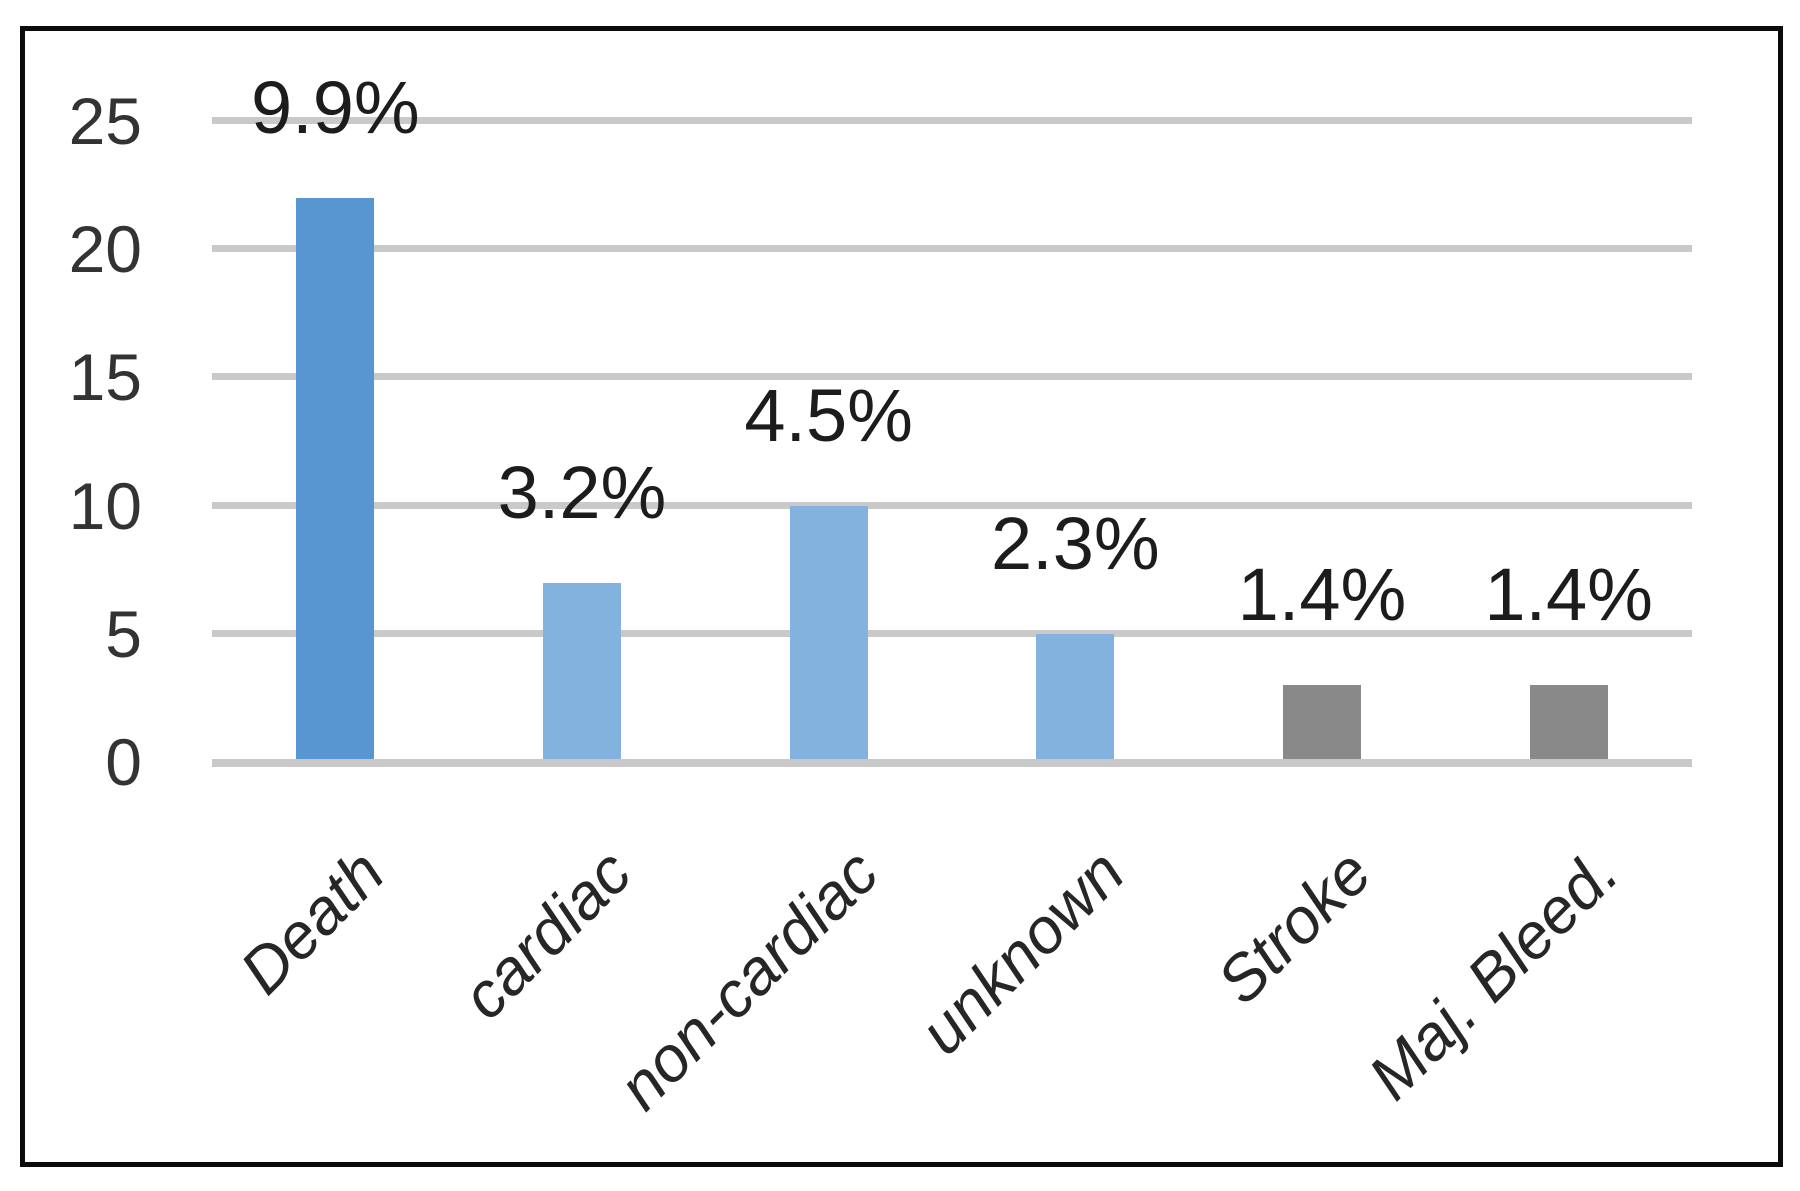  Describe the element at coordinates (1075, 696) in the screenshot. I see `bar-unknown` at that location.